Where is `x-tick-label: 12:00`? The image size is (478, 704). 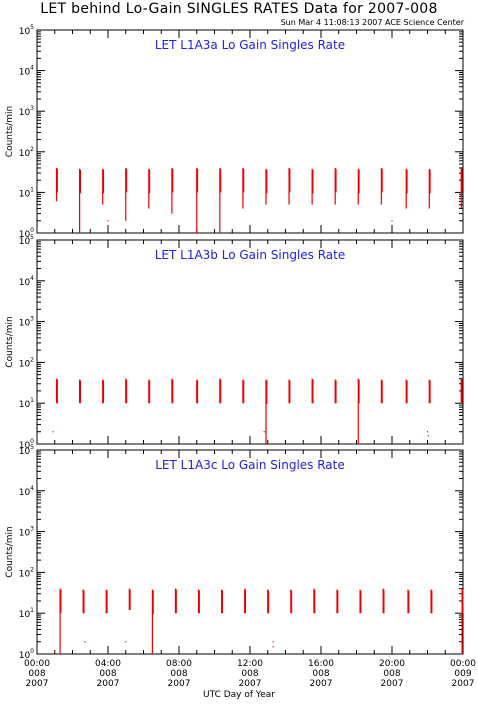
x-tick-label: 12:00 is located at coordinates (250, 664).